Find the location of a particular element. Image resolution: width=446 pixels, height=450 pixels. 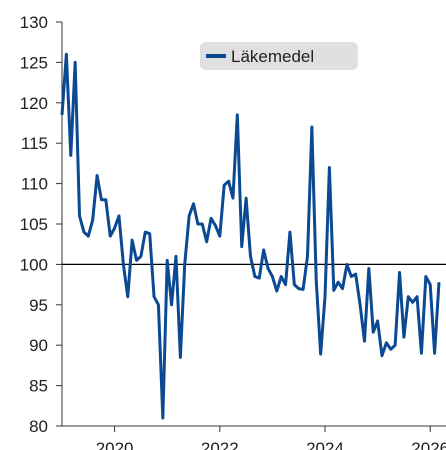

legend: Läkemedel is located at coordinates (279, 56).